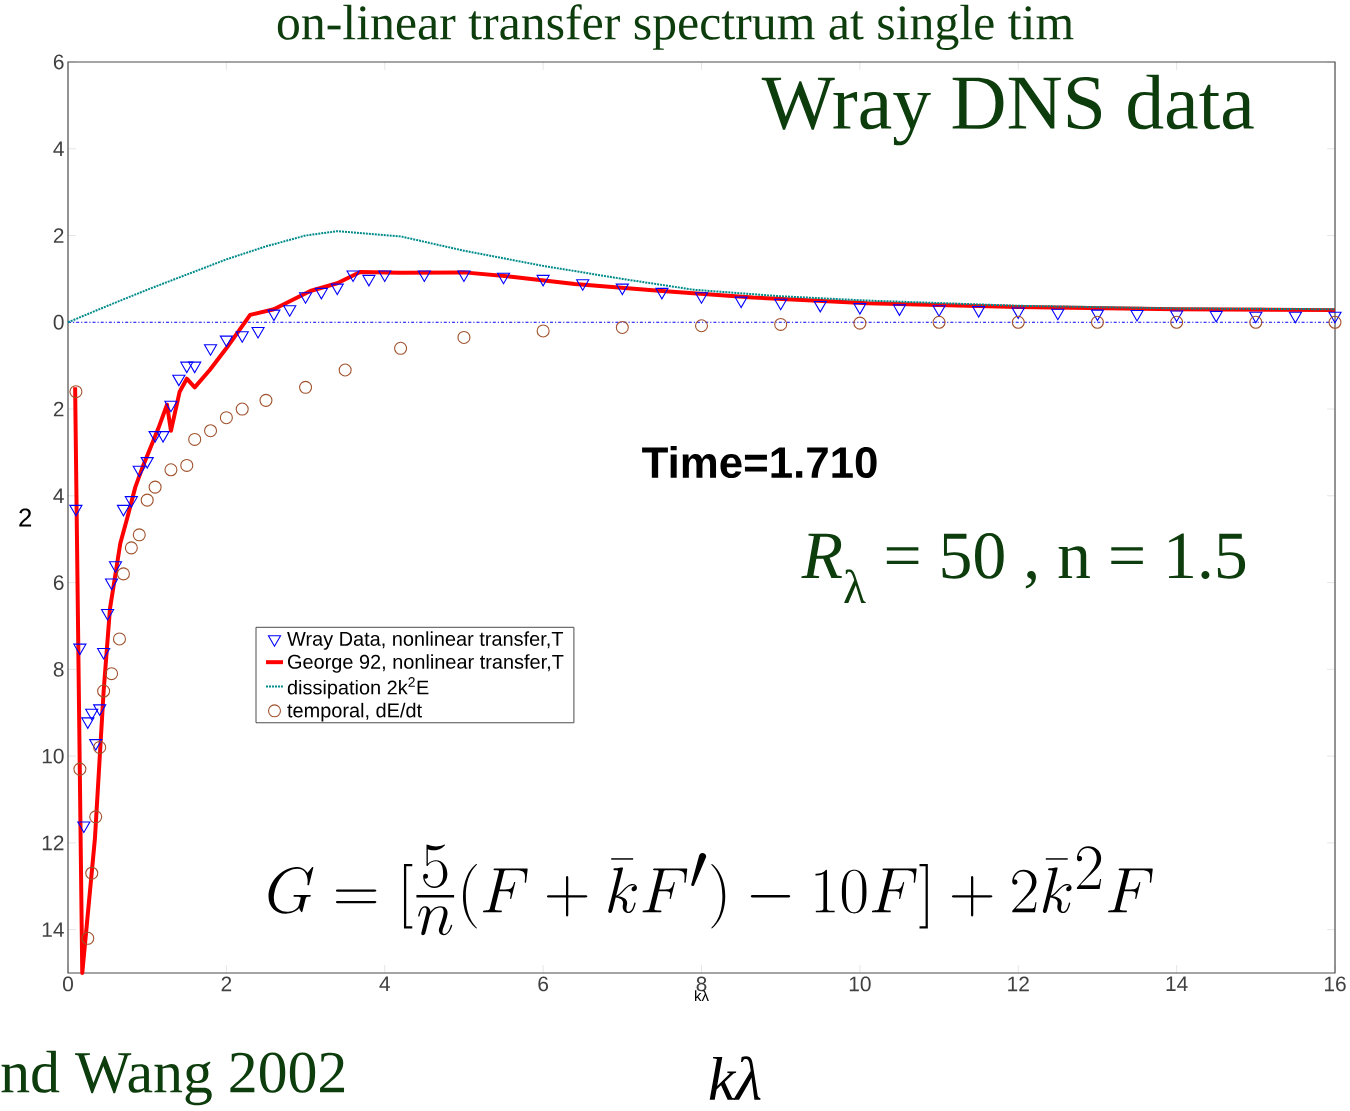 The width and height of the screenshot is (1350, 1111). Describe the element at coordinates (425, 640) in the screenshot. I see `legend-label: Wray Data, nonlinear transfer,T` at that location.